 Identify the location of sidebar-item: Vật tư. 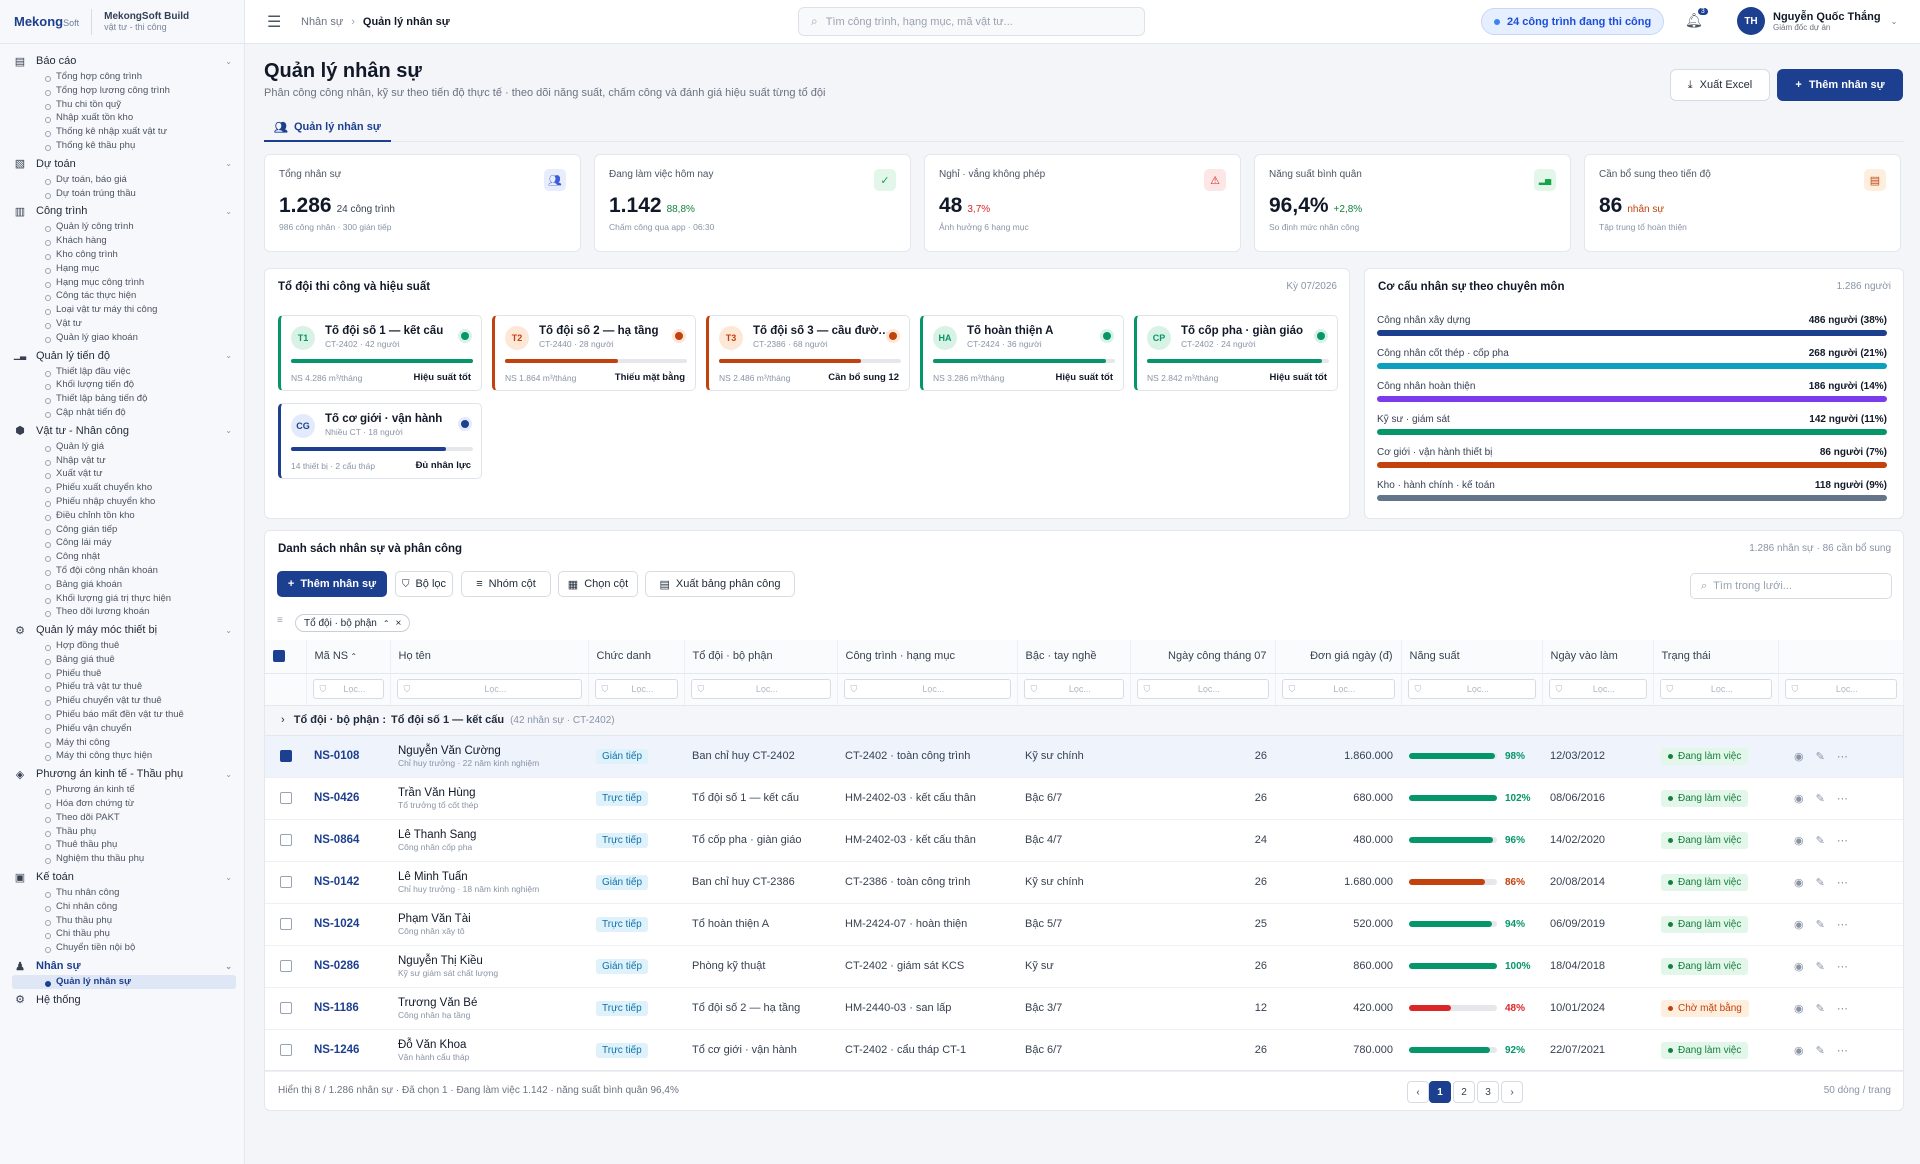
(124, 324).